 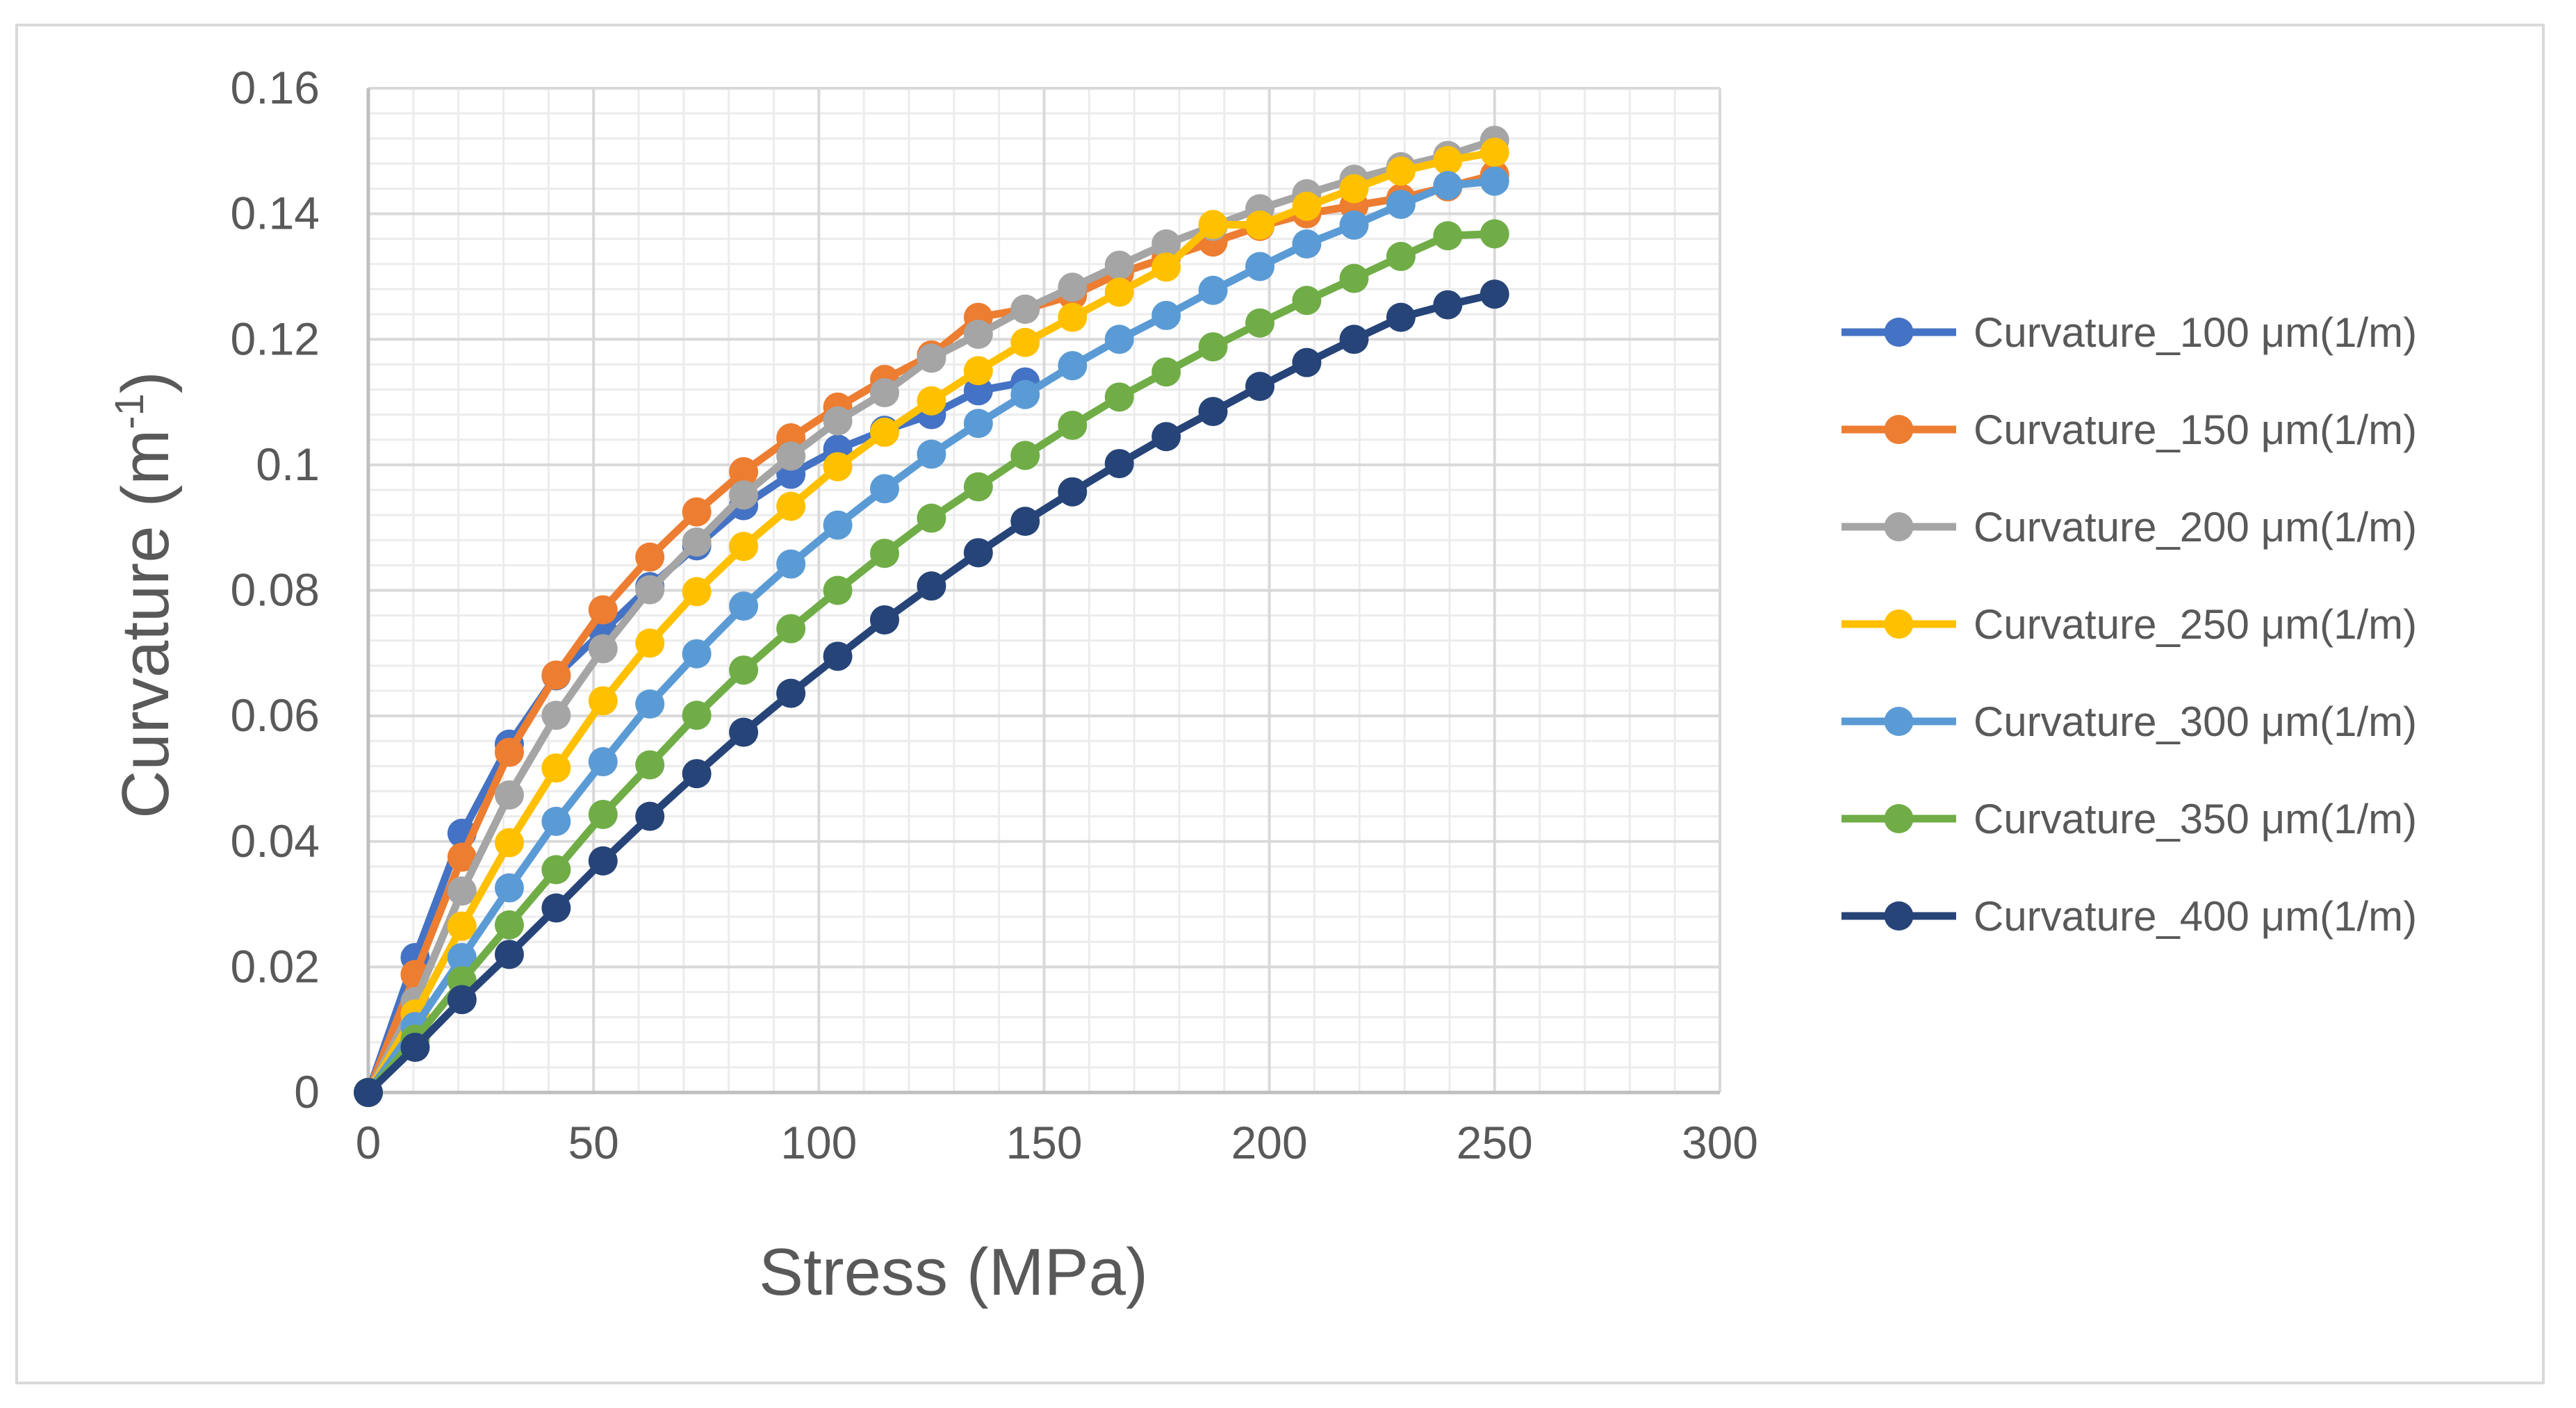 What do you see at coordinates (145, 382) in the screenshot?
I see `y-axis-title-close: )` at bounding box center [145, 382].